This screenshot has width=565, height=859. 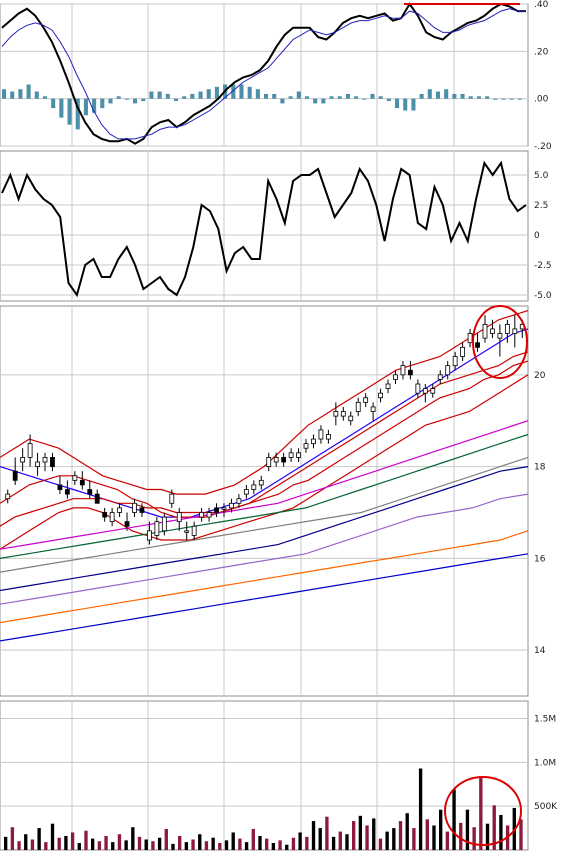 I want to click on macd-tick-label: .20, so click(x=541, y=52).